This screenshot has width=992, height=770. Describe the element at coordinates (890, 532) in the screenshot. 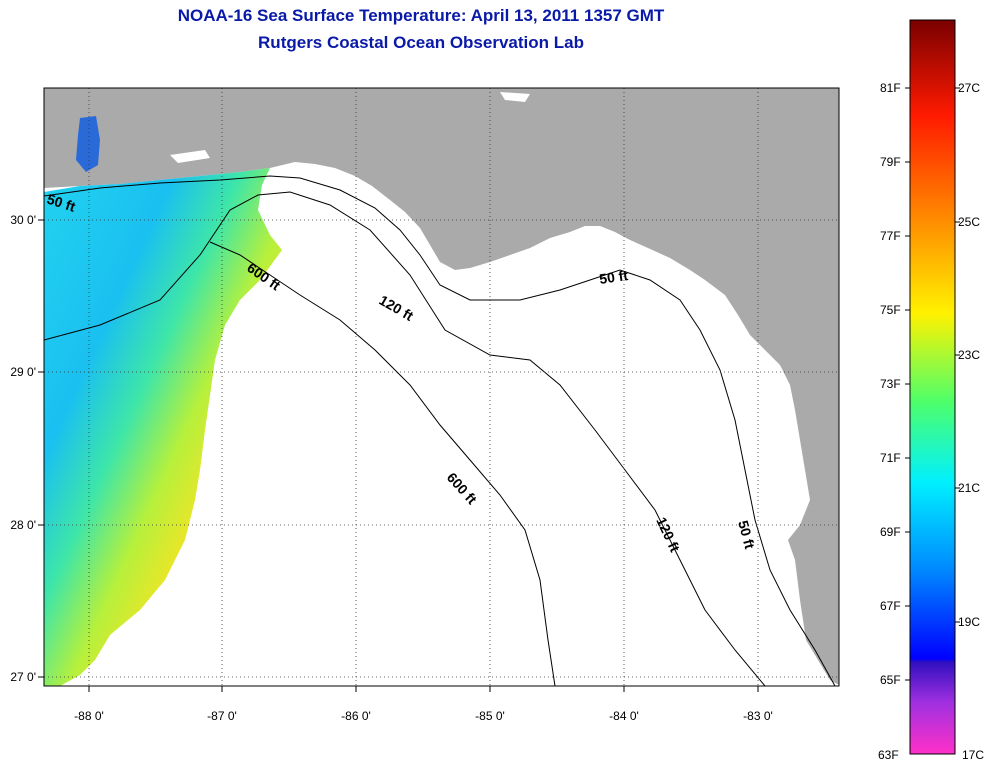

I see `colorbar-label-69f: 69F` at that location.